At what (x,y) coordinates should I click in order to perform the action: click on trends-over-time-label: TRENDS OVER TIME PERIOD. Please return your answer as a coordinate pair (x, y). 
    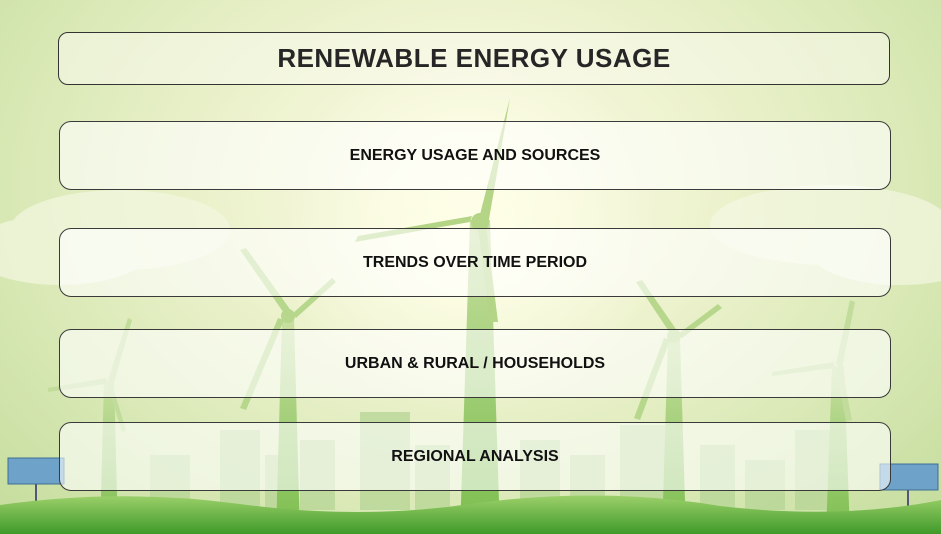
    Looking at the image, I should click on (475, 262).